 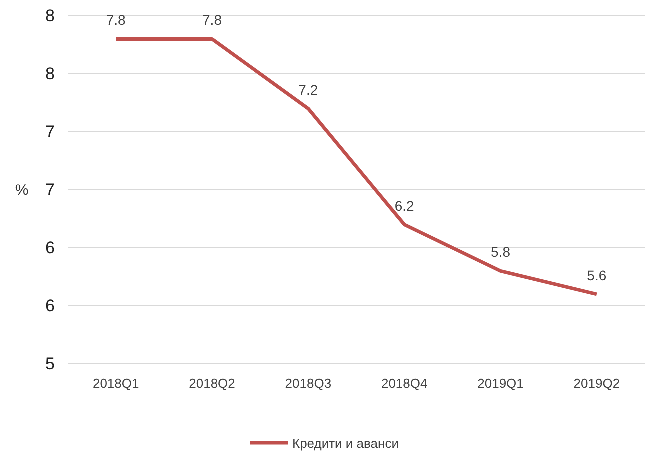 I want to click on y-axis-title: %, so click(x=22, y=190).